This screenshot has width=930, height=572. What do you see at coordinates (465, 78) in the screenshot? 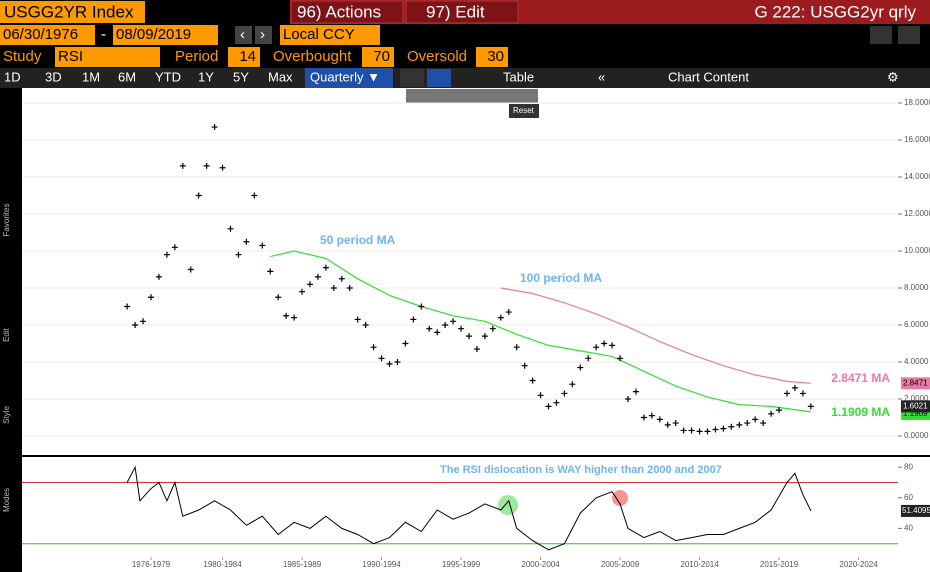
I see `toolbar` at bounding box center [465, 78].